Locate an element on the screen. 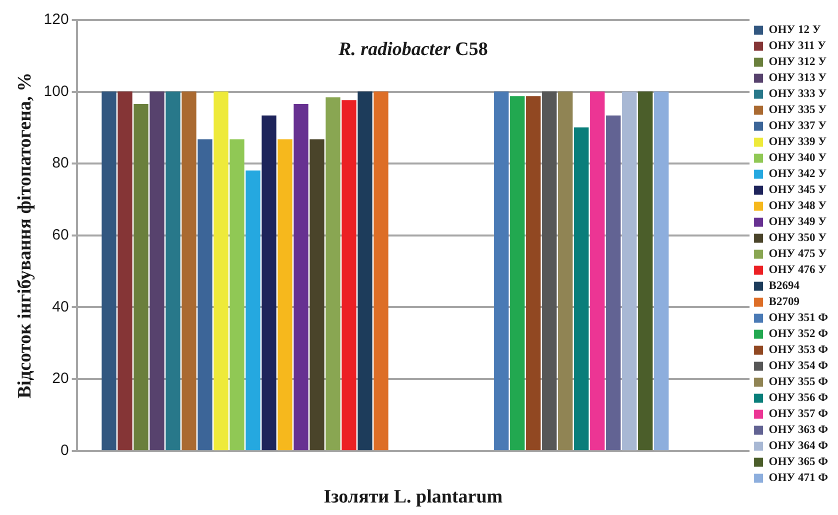 This screenshot has width=838, height=515. legend-label: ОНУ 364 Ф is located at coordinates (798, 446).